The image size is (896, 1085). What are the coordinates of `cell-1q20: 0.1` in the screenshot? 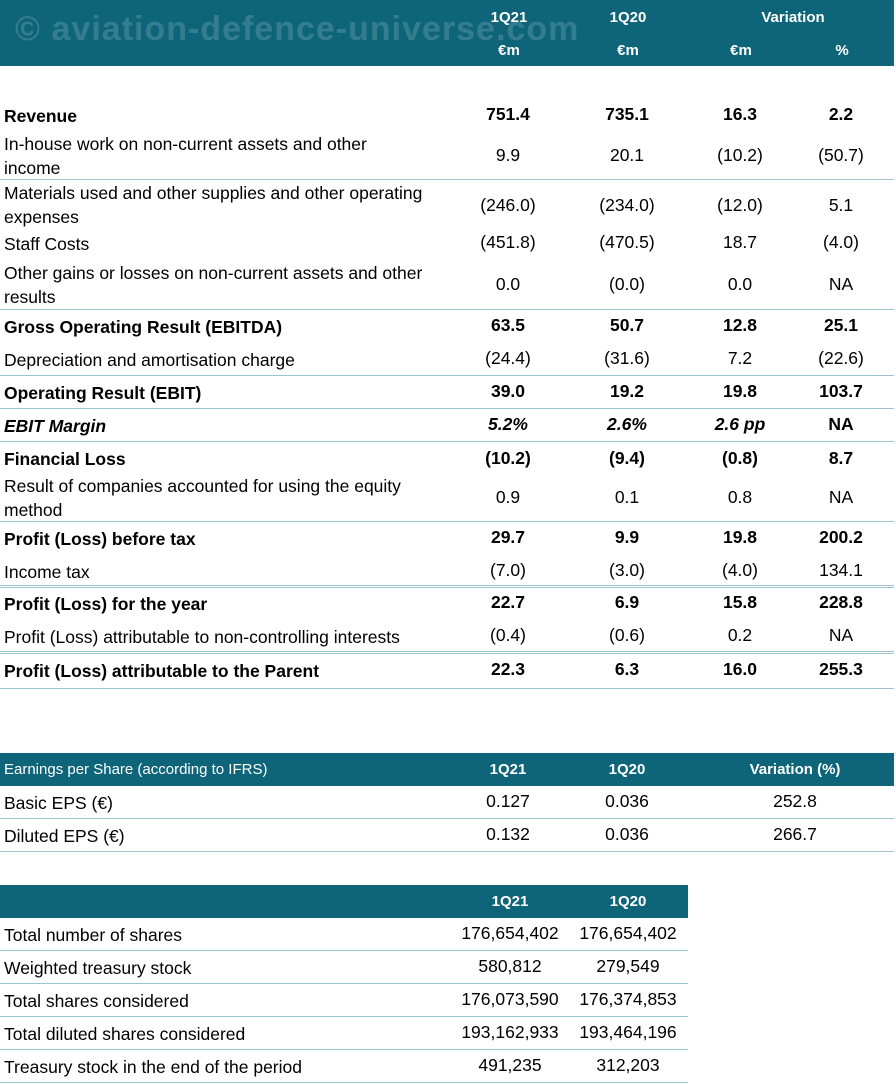 It's located at (627, 497).